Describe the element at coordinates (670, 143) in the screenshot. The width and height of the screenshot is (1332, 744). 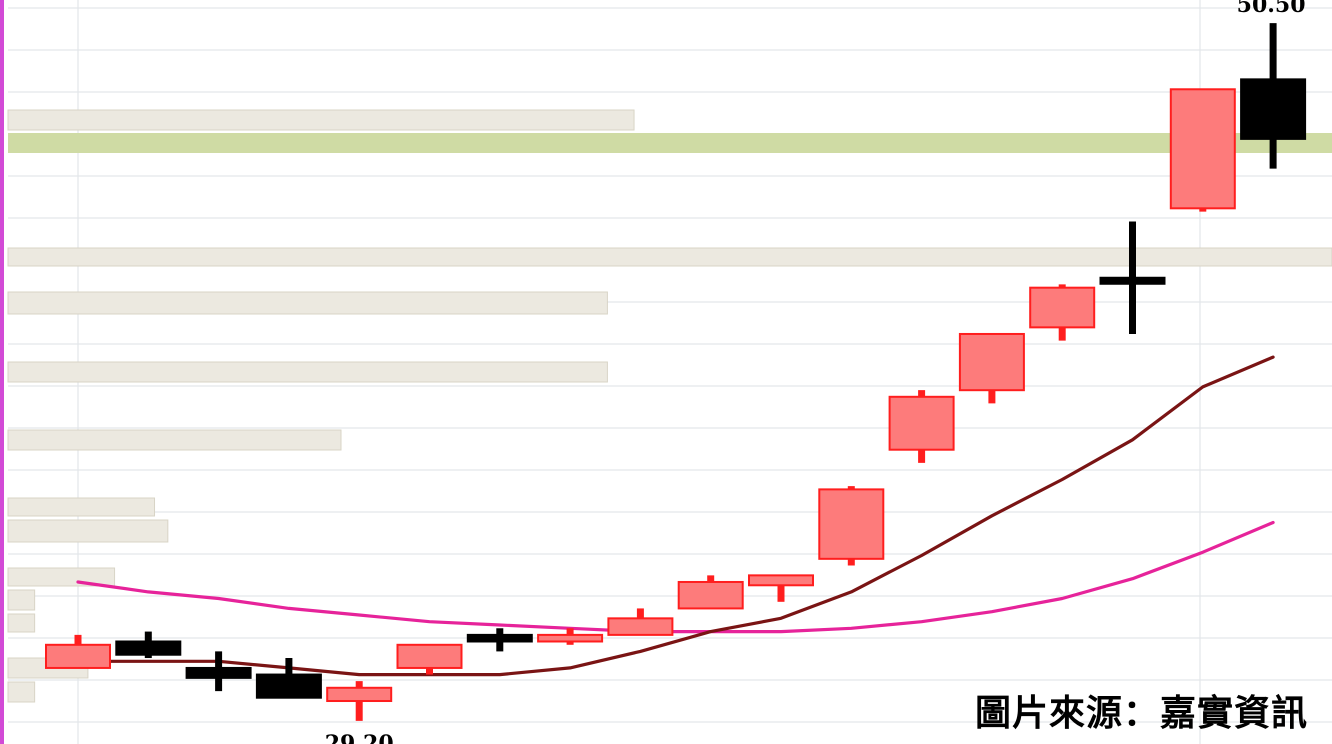
I see `price-band-green` at that location.